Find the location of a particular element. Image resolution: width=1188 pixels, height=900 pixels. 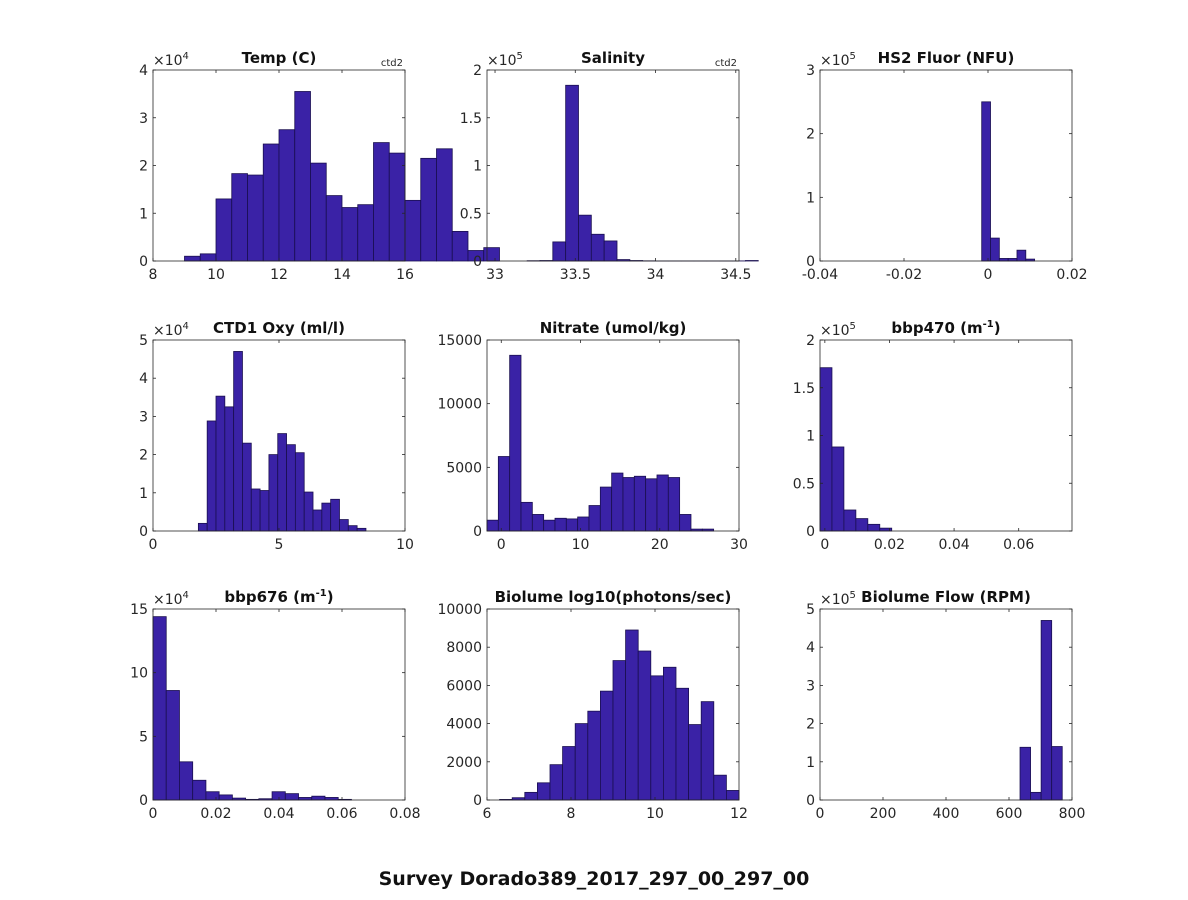

x-tick-label: 30 is located at coordinates (739, 545).